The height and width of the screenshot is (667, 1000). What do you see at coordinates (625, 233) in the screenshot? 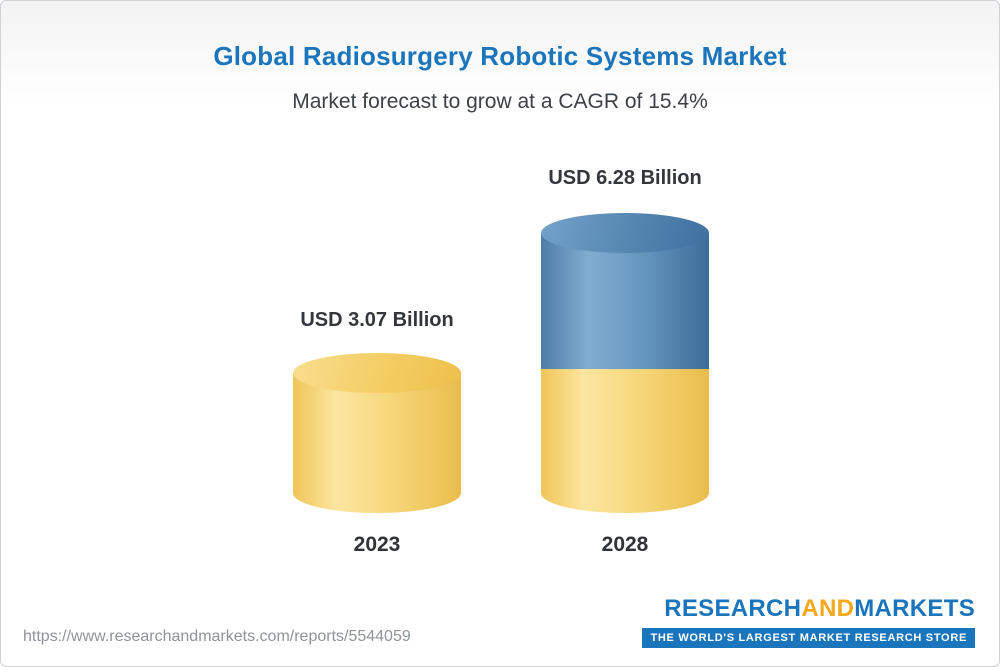
I see `bar-2028-top-ellipse` at bounding box center [625, 233].